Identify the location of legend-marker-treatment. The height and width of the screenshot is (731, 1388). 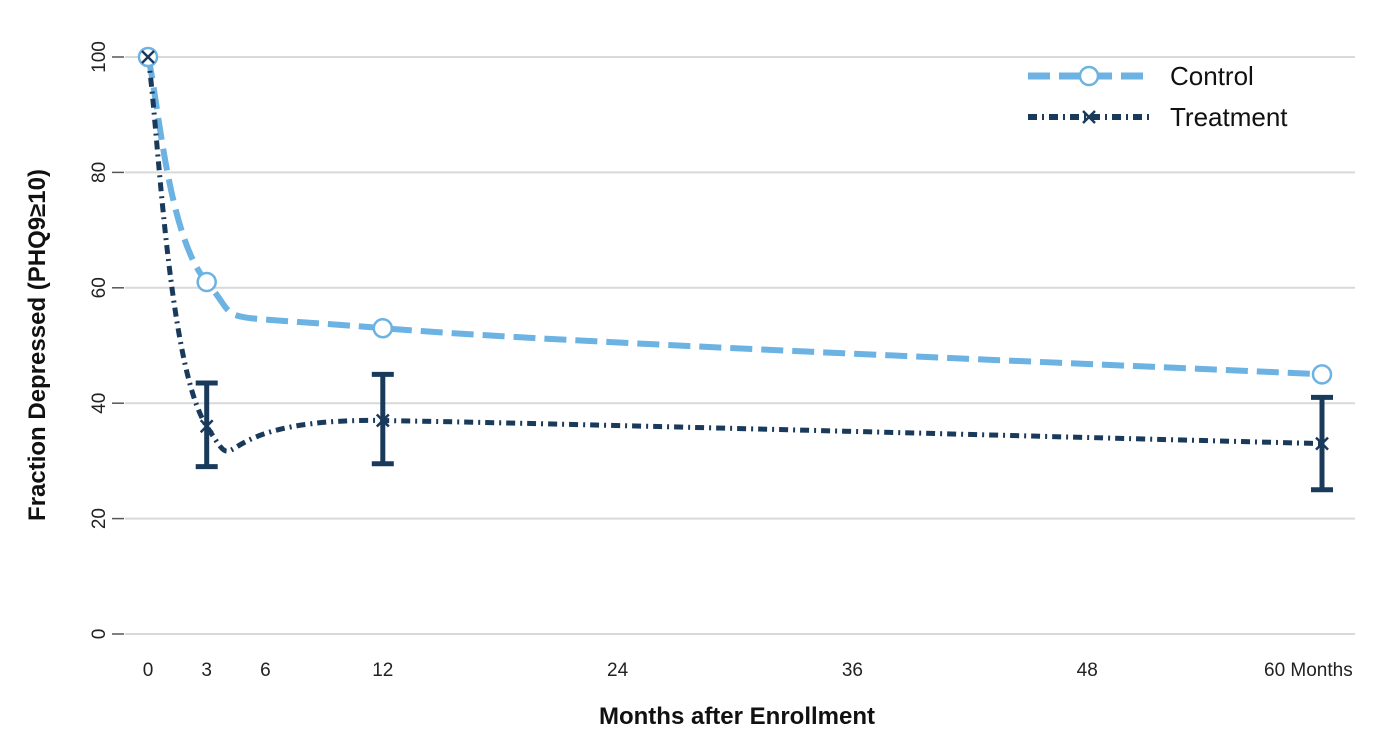
(1089, 117).